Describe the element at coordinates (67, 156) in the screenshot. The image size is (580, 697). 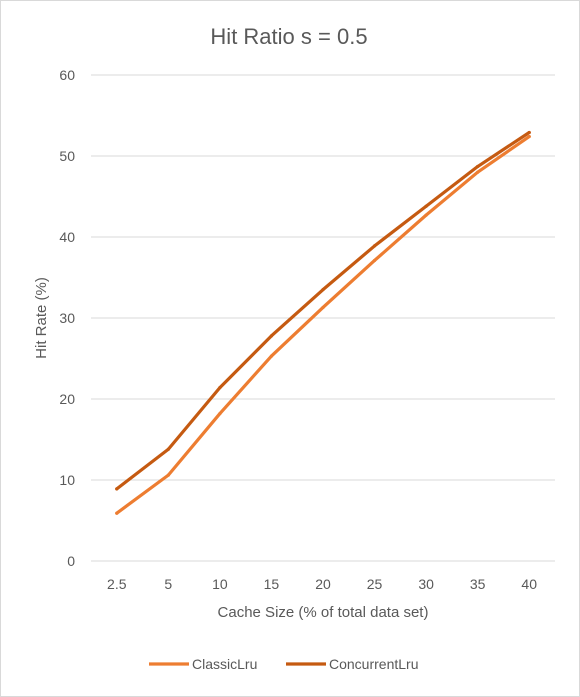
I see `y-tick-label: 50` at that location.